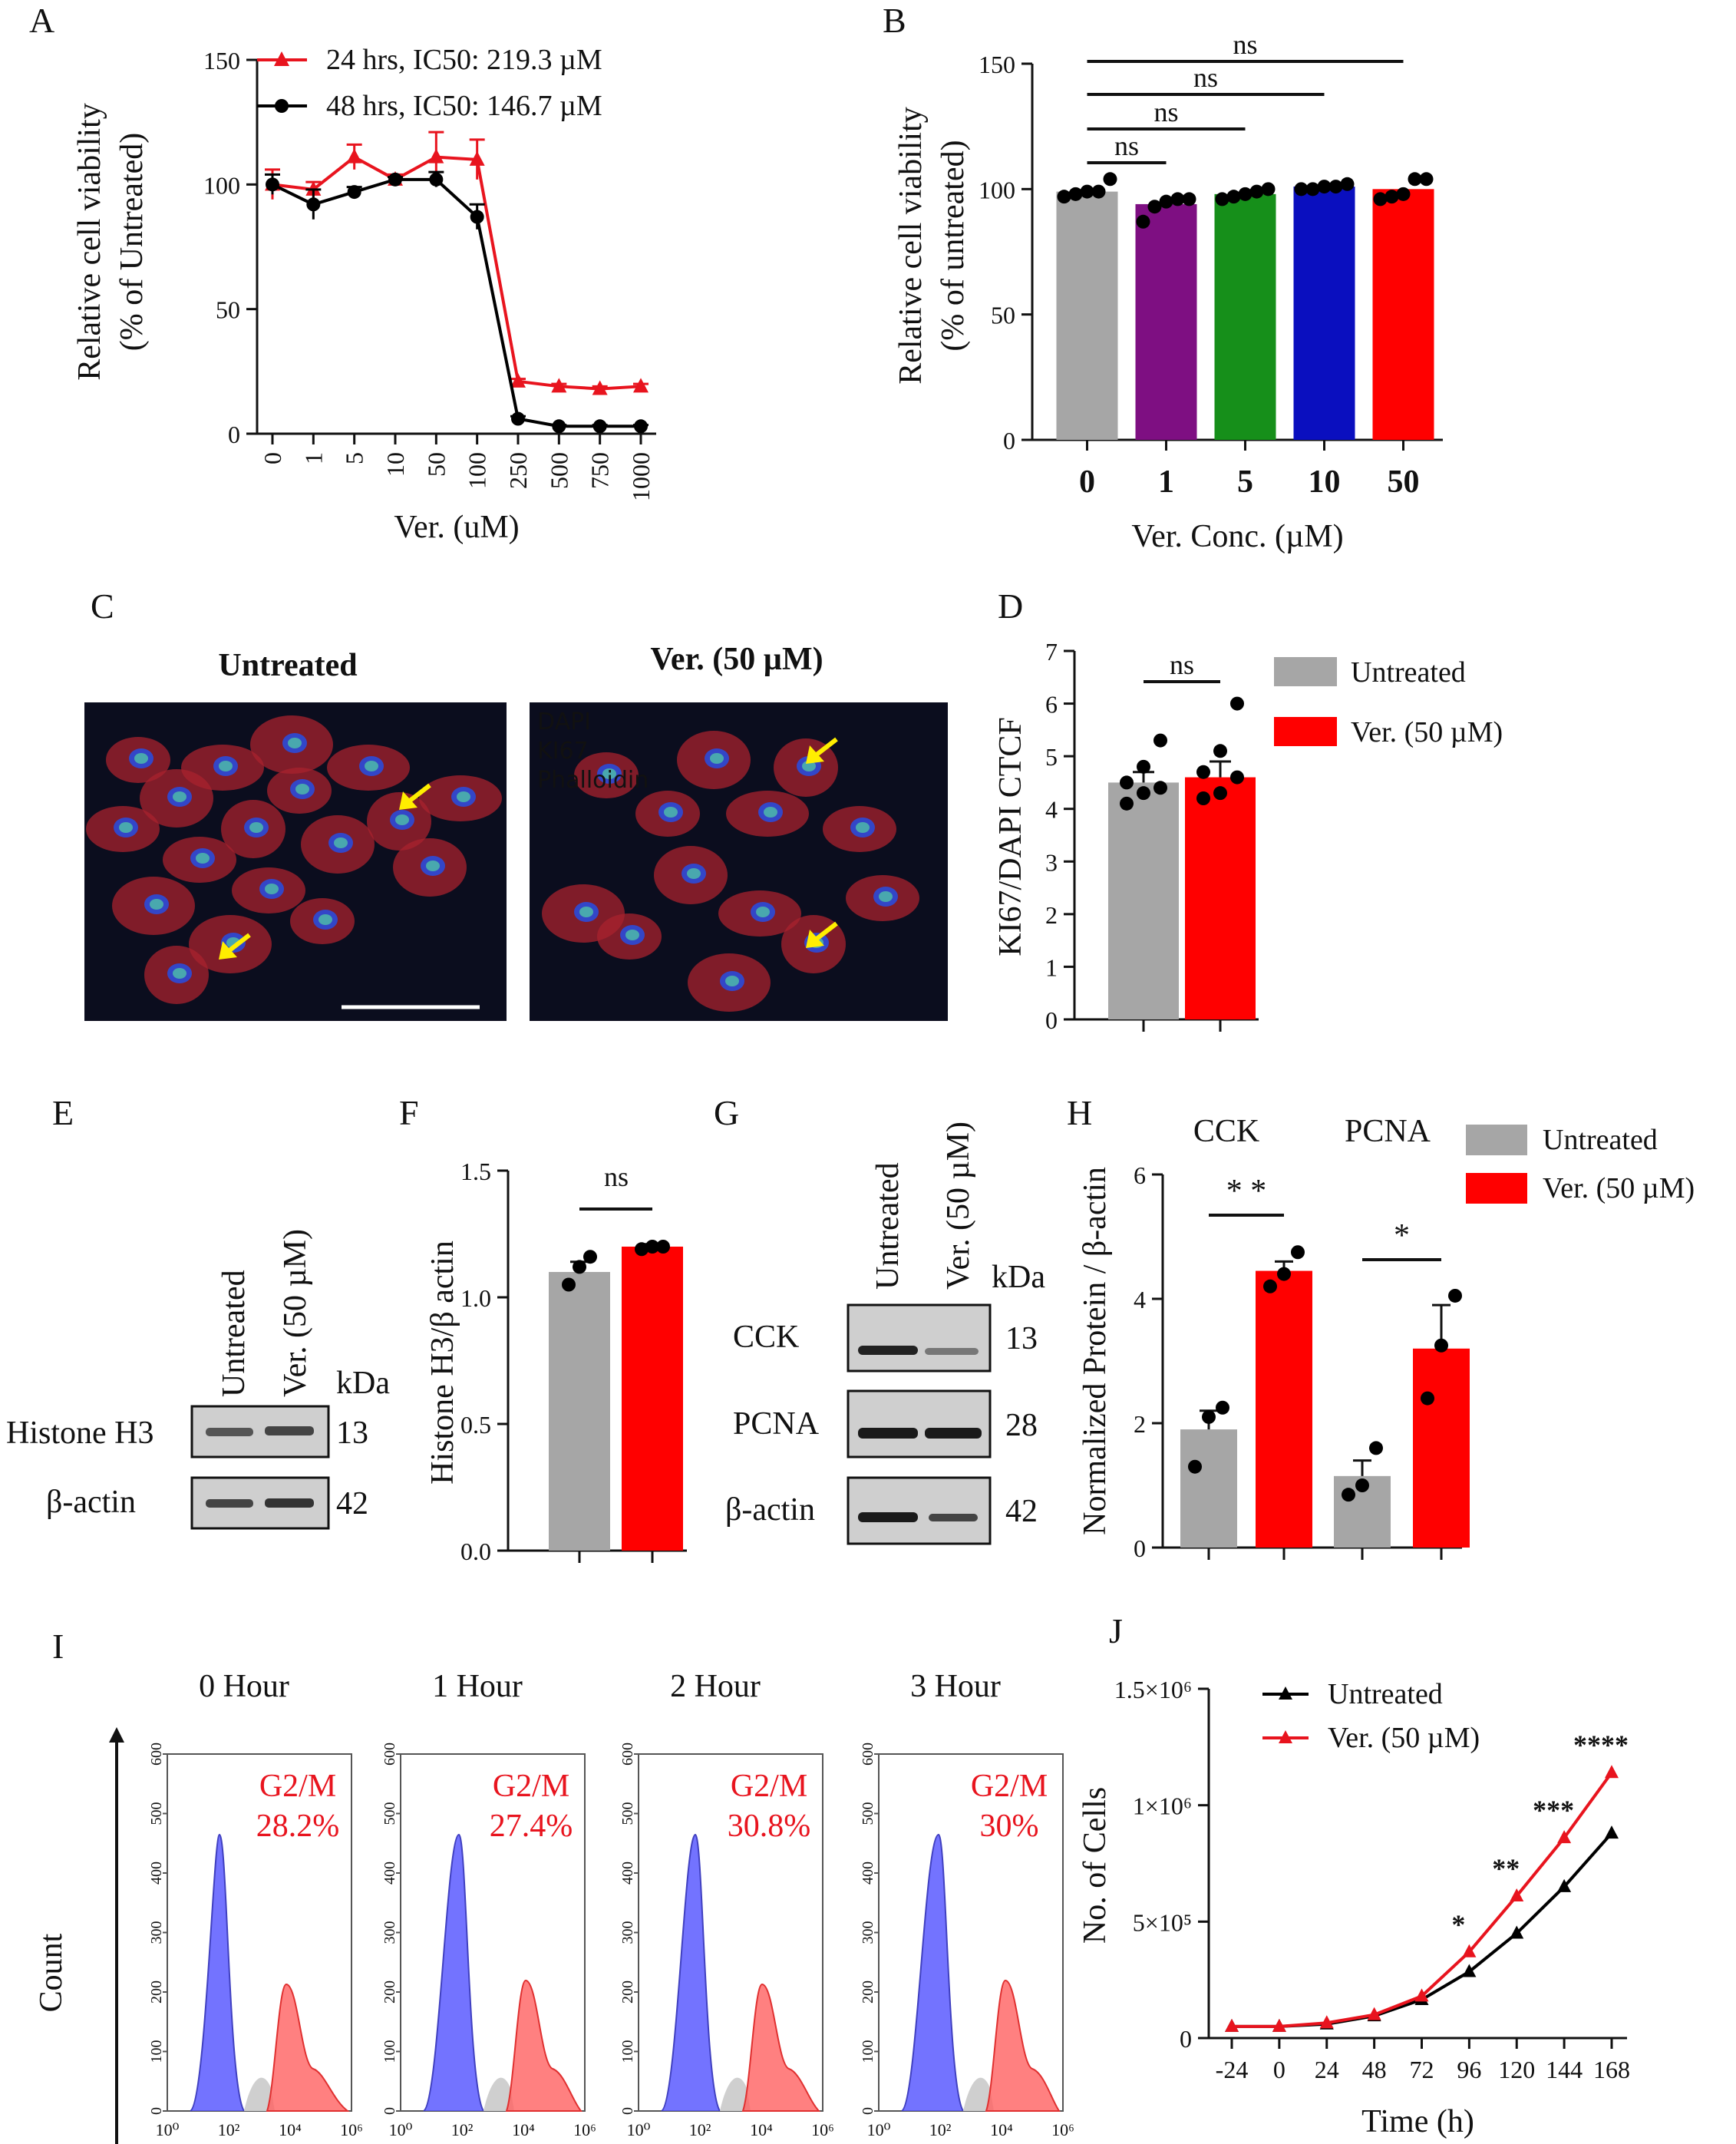  What do you see at coordinates (1021, 1511) in the screenshot?
I see `blot-g-kda-actin: 42` at bounding box center [1021, 1511].